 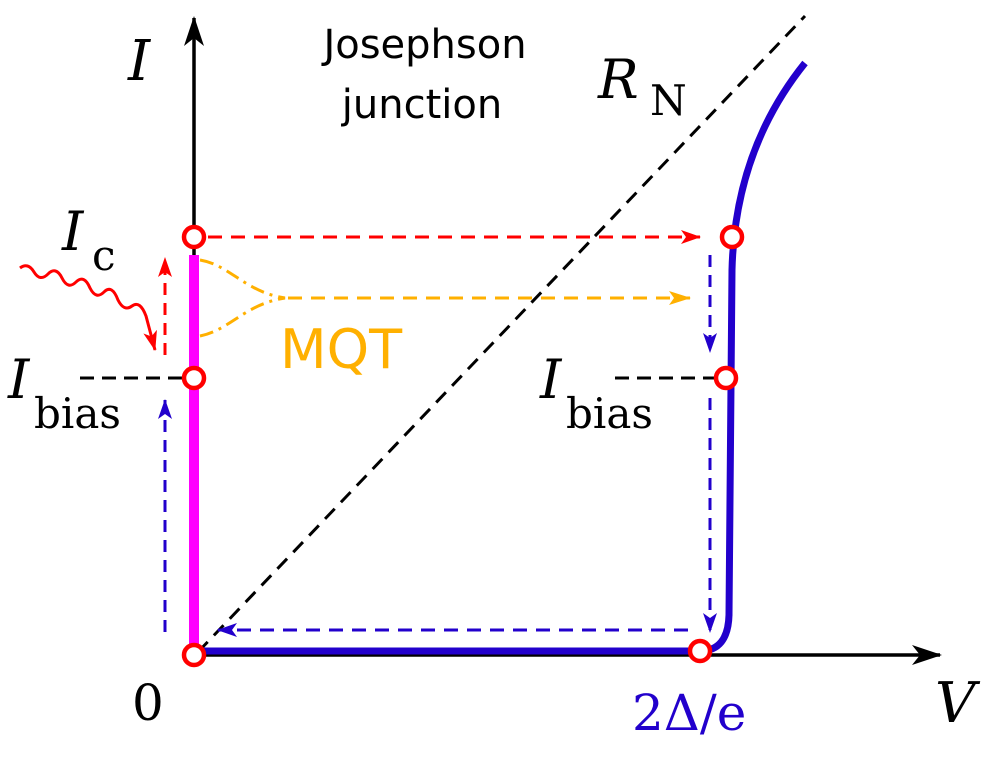 What do you see at coordinates (104, 255) in the screenshot?
I see `critical-current-subscript: c` at bounding box center [104, 255].